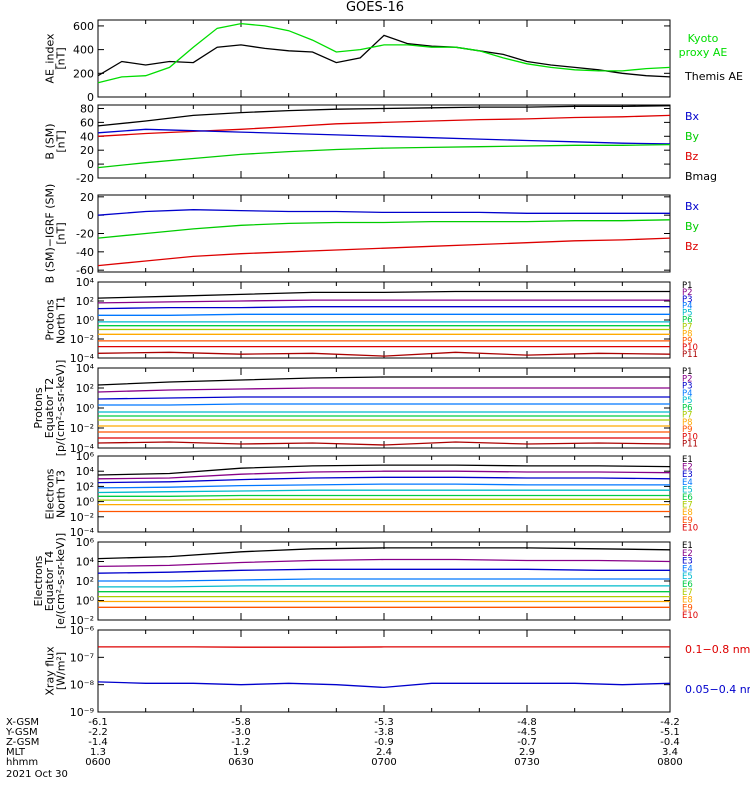 The image size is (750, 800). I want to click on x-tick-value: -4.2, so click(670, 722).